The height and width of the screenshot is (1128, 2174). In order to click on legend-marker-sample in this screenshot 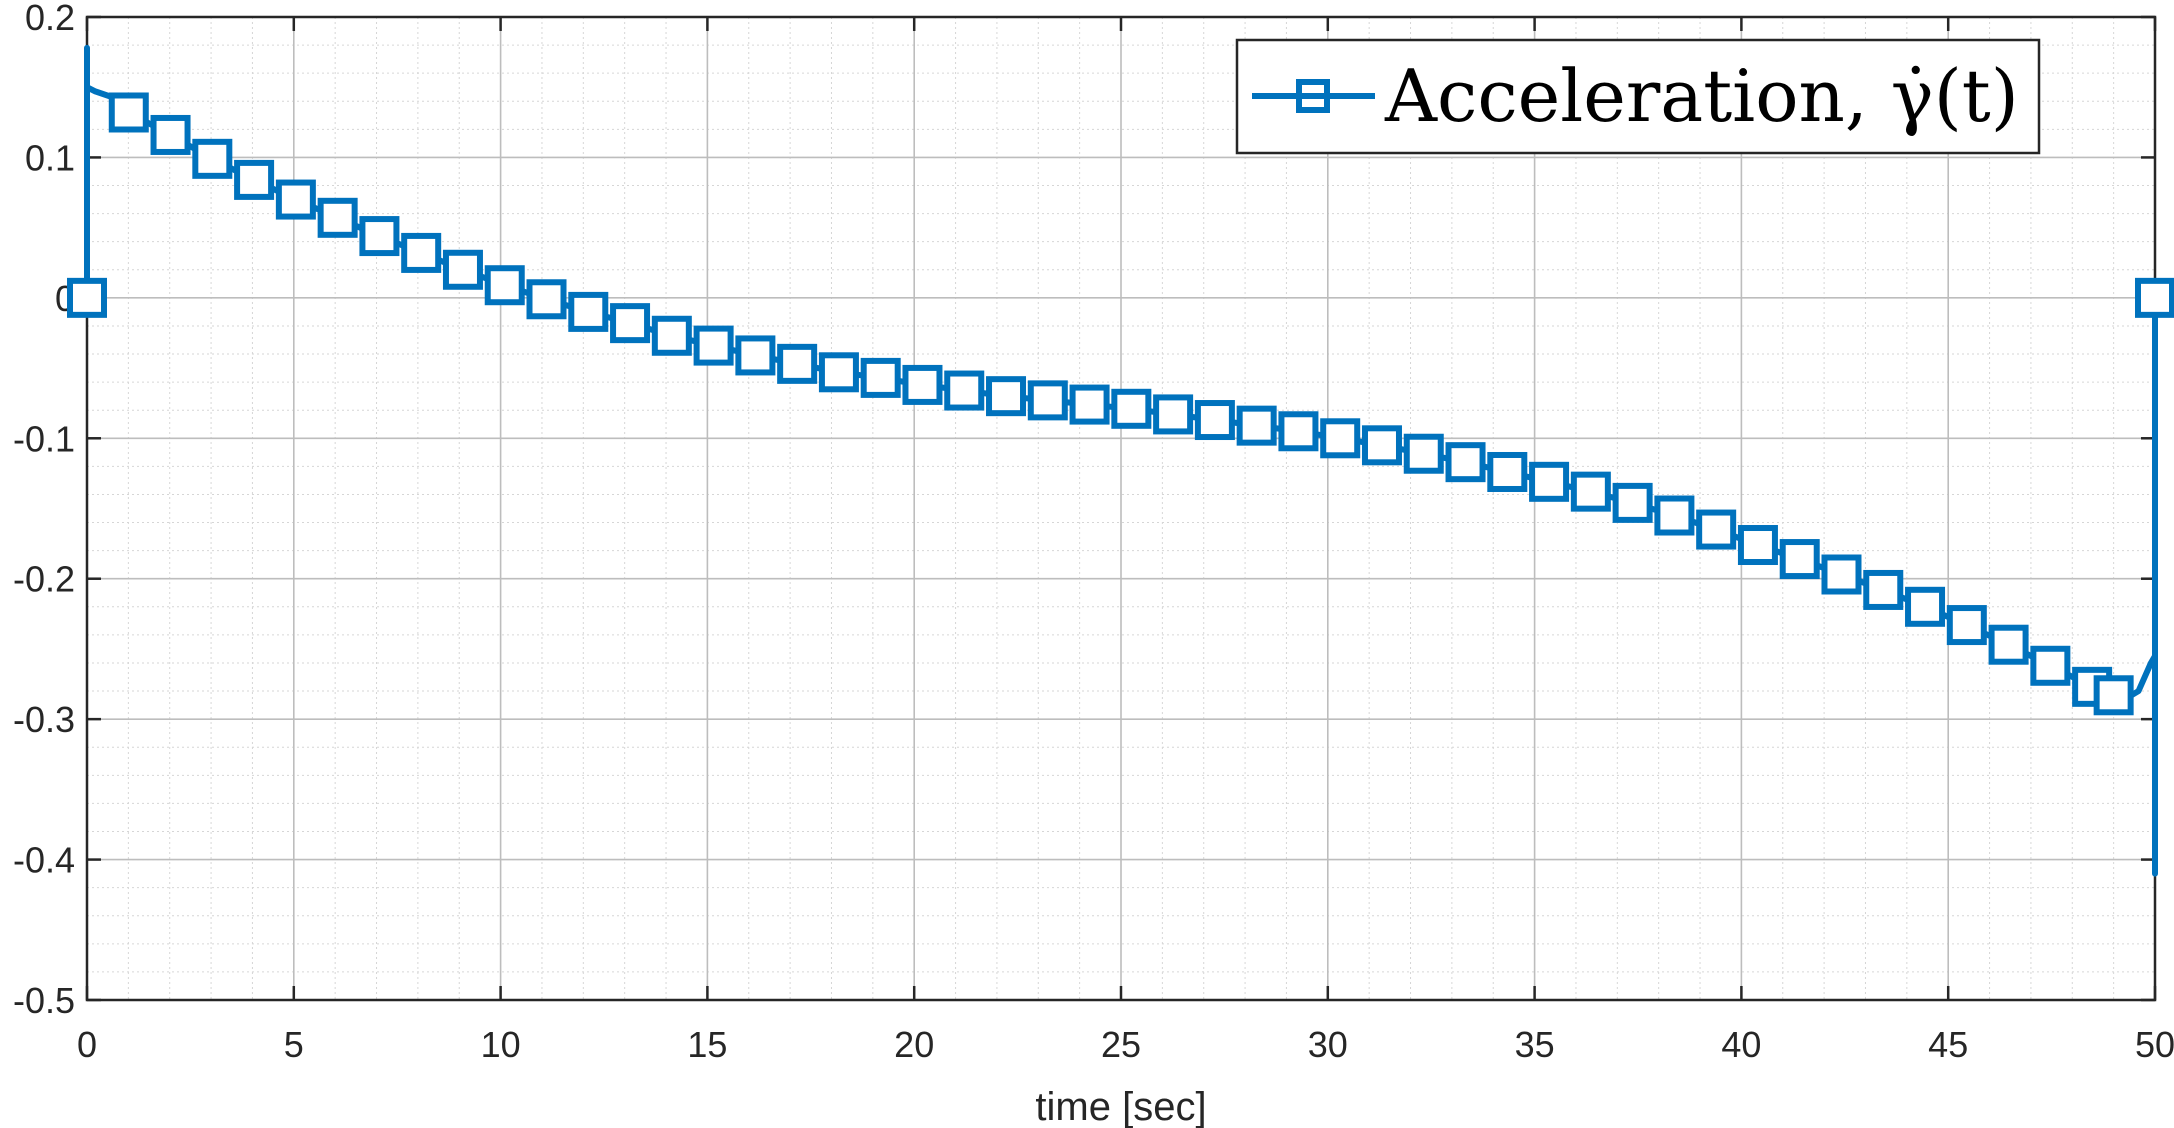, I will do `click(1313, 96)`.